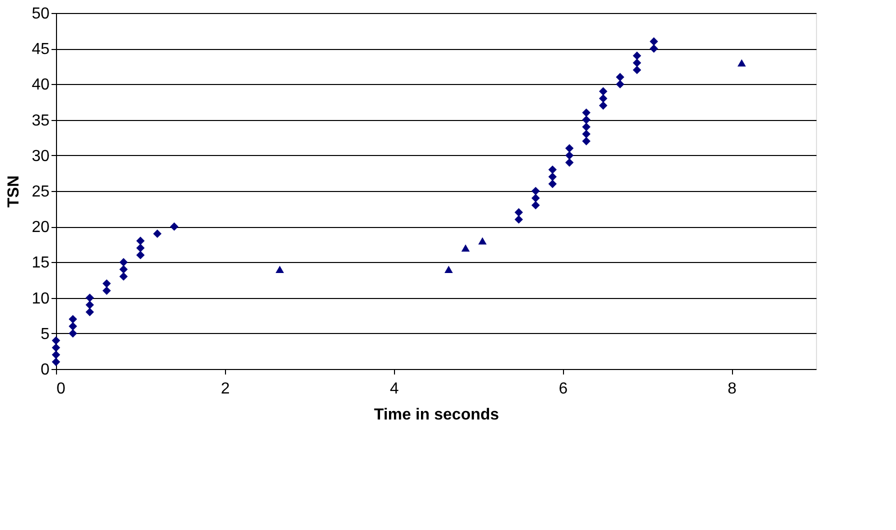  Describe the element at coordinates (45, 370) in the screenshot. I see `y-tick-label: 0` at that location.